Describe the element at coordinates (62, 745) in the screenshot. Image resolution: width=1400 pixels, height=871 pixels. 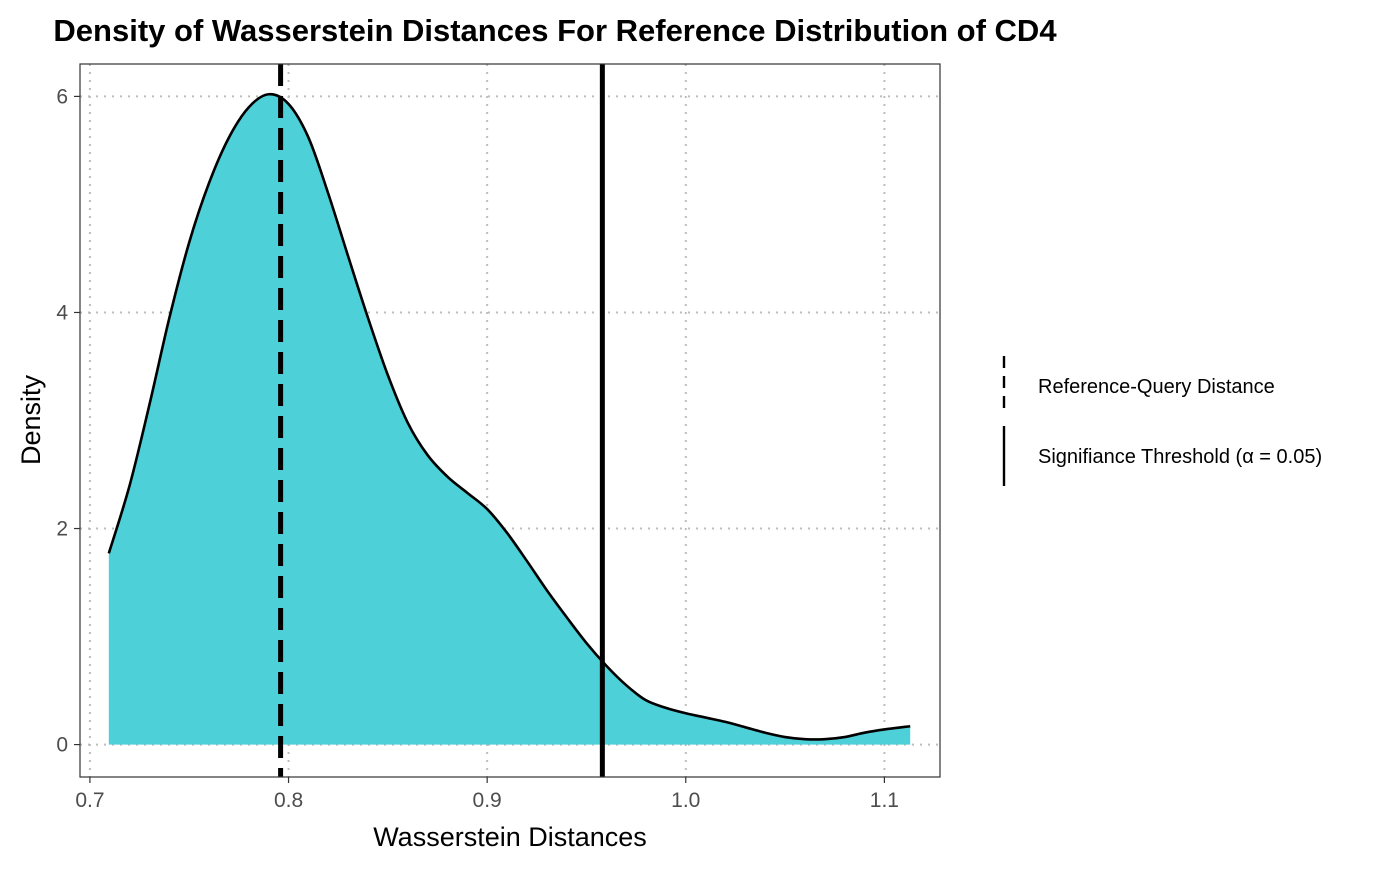
I see `y-tick-label: 0` at that location.